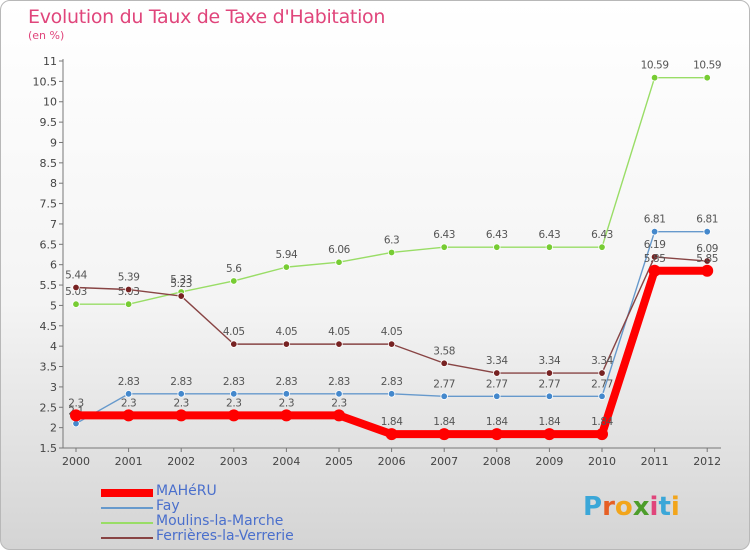 This screenshot has width=750, height=550. Describe the element at coordinates (664, 507) in the screenshot. I see `logo-letter: t` at that location.